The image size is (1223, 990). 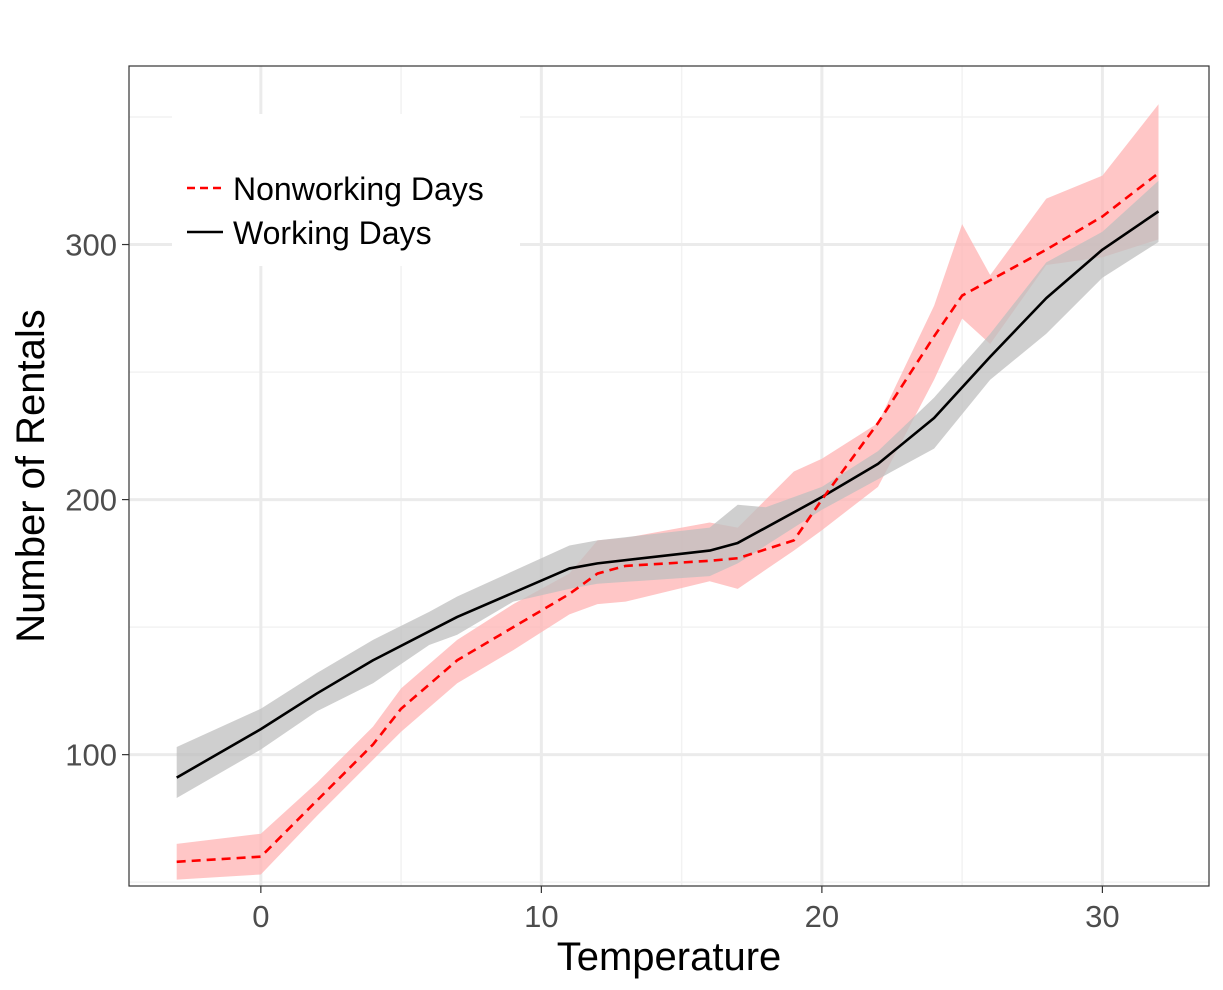 What do you see at coordinates (686, 910) in the screenshot?
I see `x-axis: 0 10 20 30` at bounding box center [686, 910].